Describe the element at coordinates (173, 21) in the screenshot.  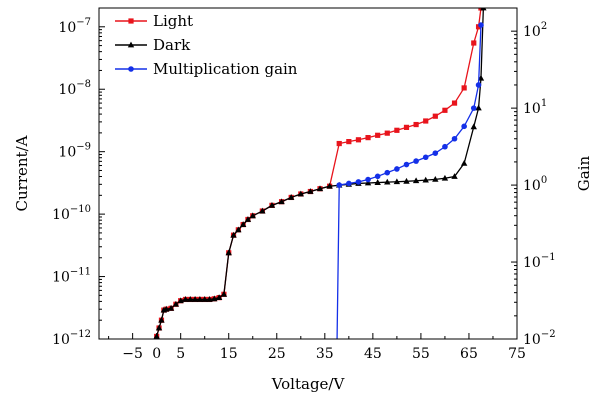
I see `legend-label: Light` at that location.